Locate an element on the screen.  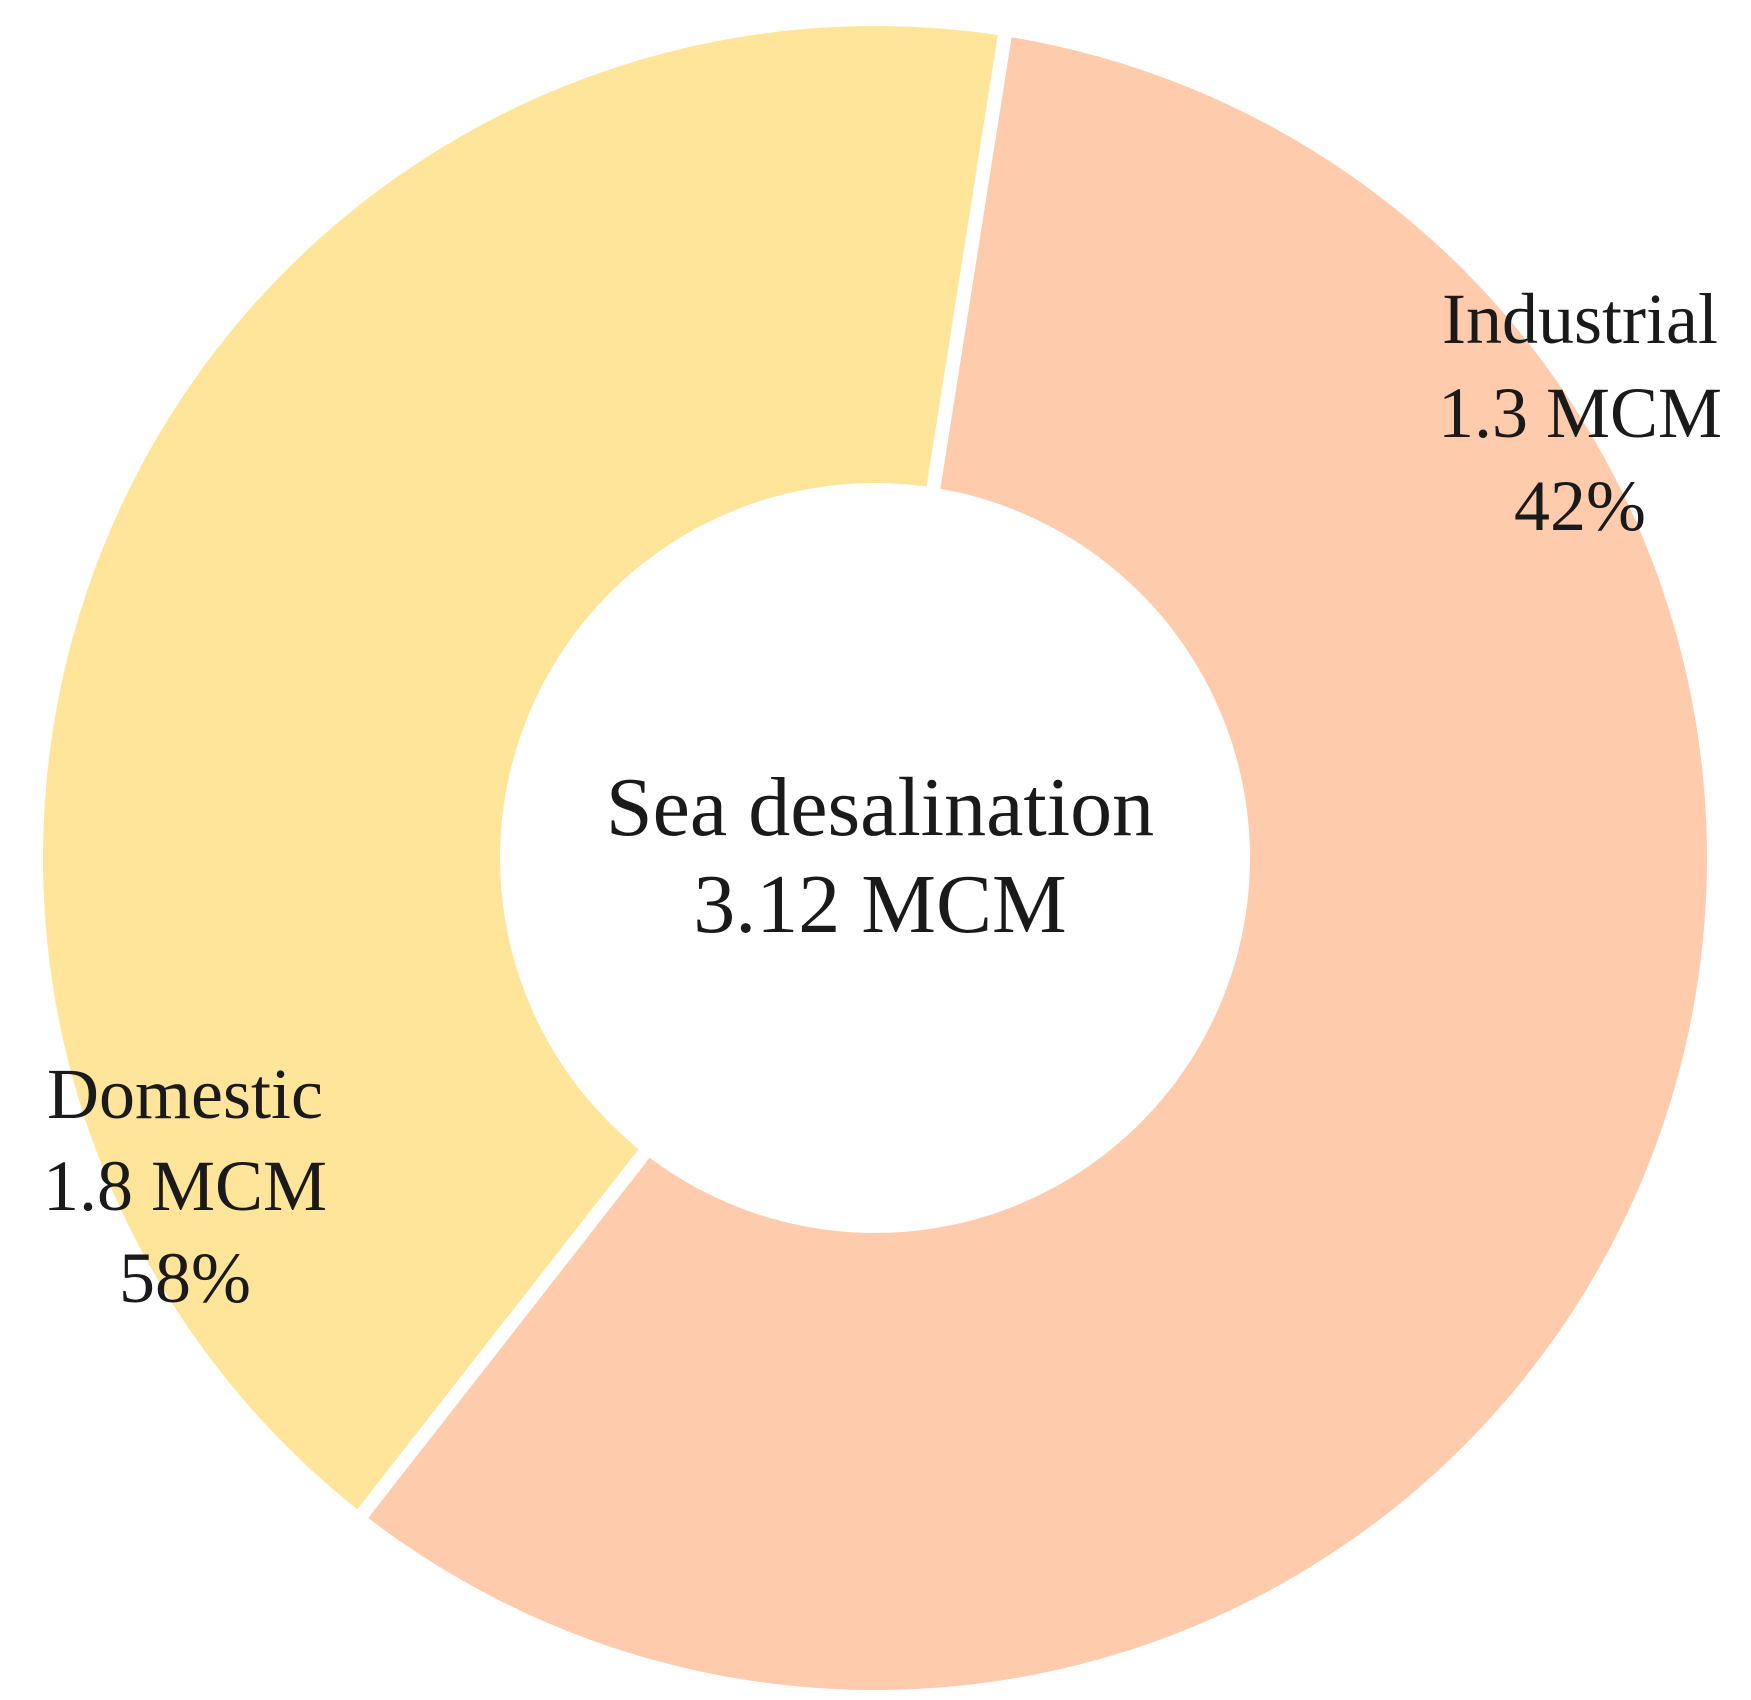
slice-label-domestic: Domestic 1.8 MCM 58% is located at coordinates (185, 1186).